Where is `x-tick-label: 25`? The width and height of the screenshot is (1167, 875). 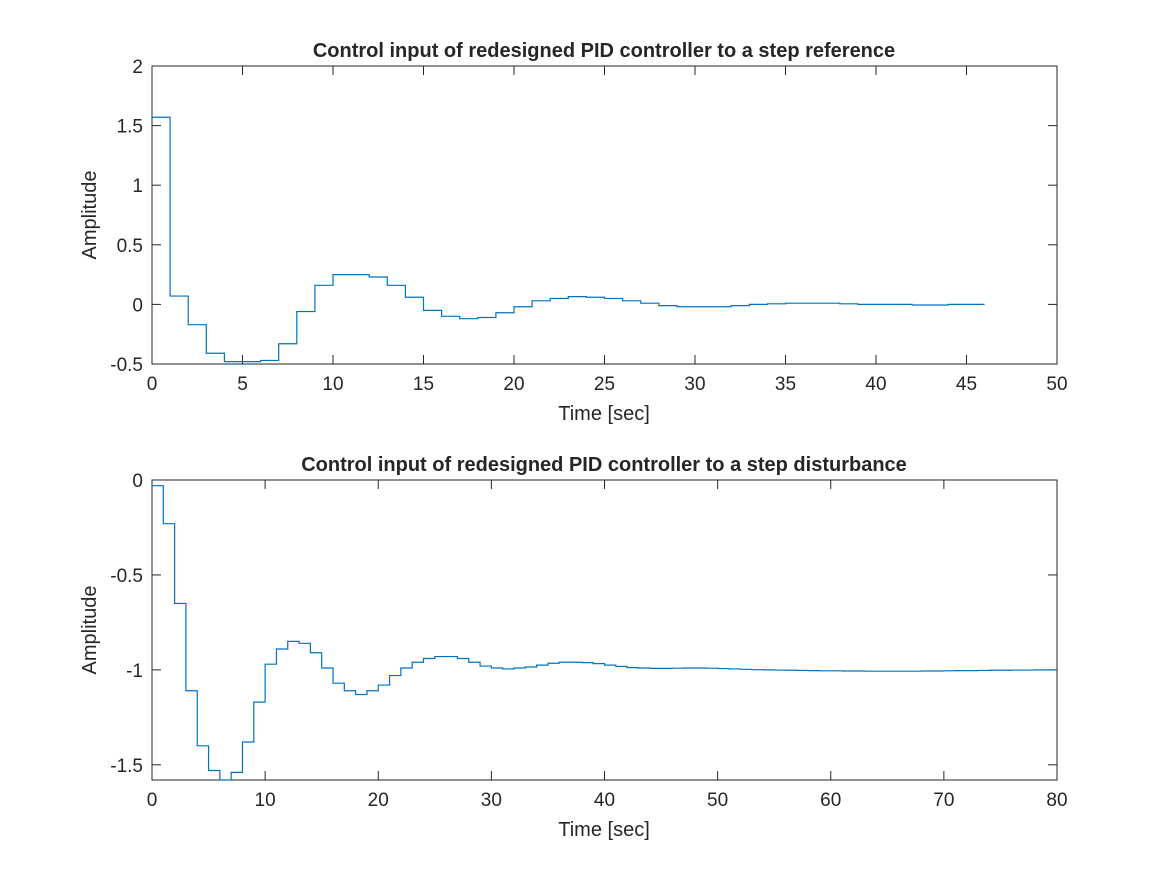 x-tick-label: 25 is located at coordinates (604, 384).